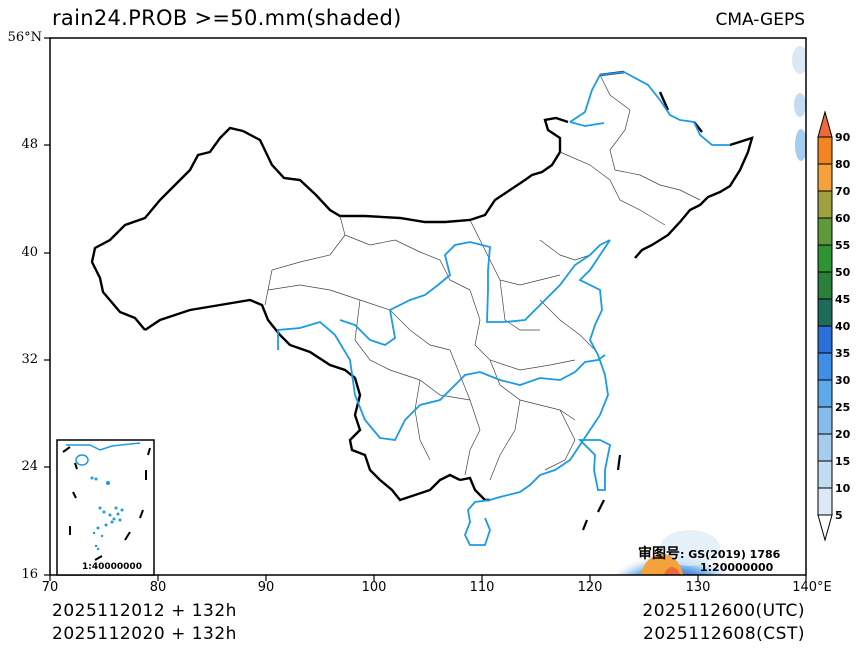  Describe the element at coordinates (843, 164) in the screenshot. I see `colorbar-label: 80` at that location.